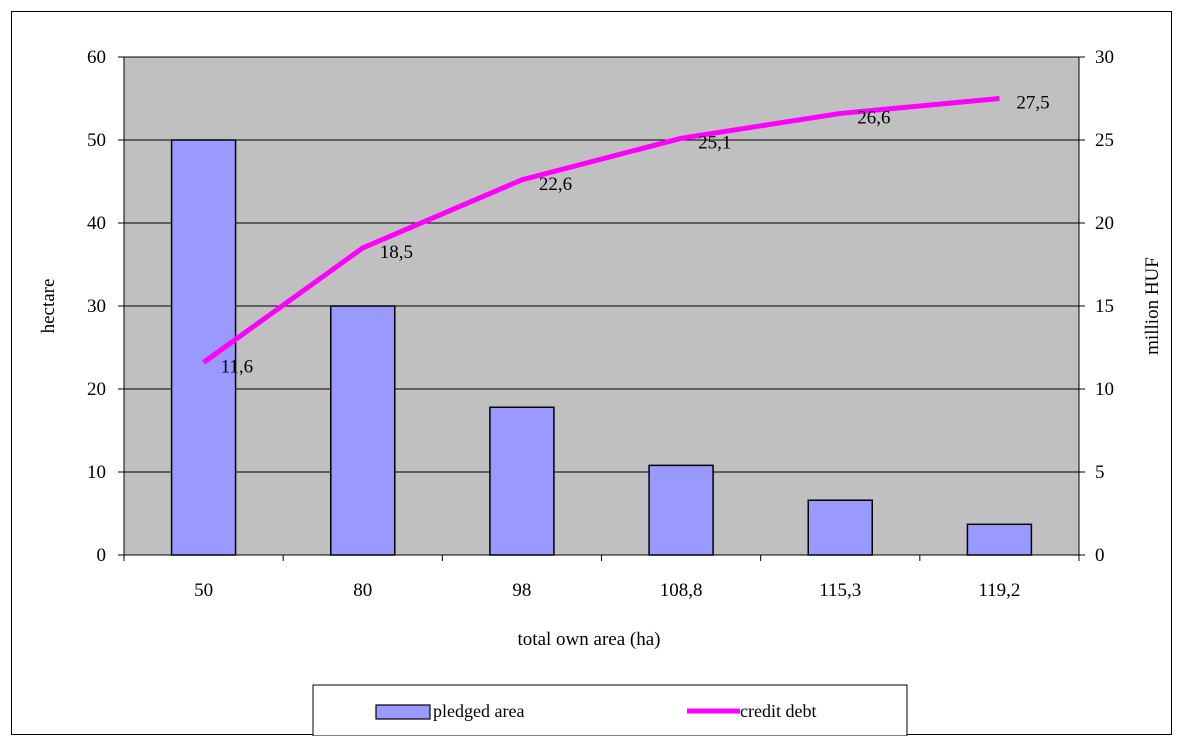 This screenshot has height=741, width=1184. Describe the element at coordinates (1104, 389) in the screenshot. I see `y-tick-label-right: 10` at that location.